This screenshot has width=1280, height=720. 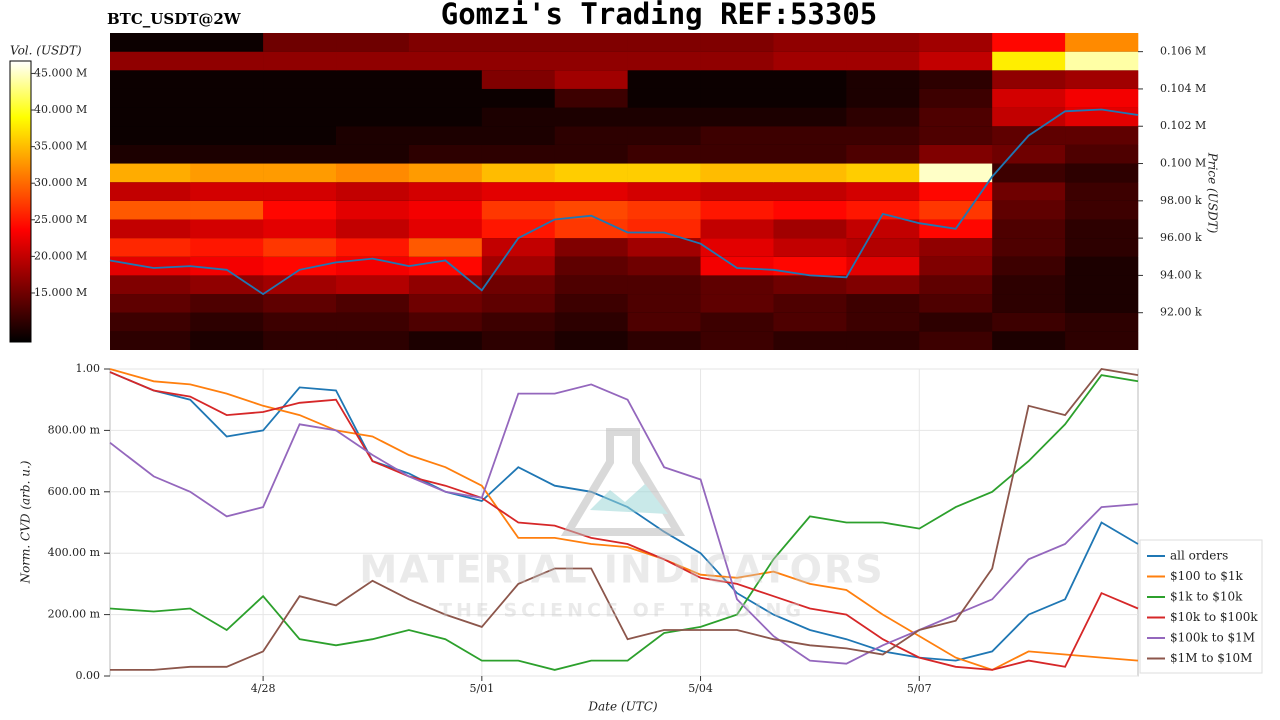 I want to click on watermark-title: MATERIAL INDICATORS, so click(x=621, y=570).